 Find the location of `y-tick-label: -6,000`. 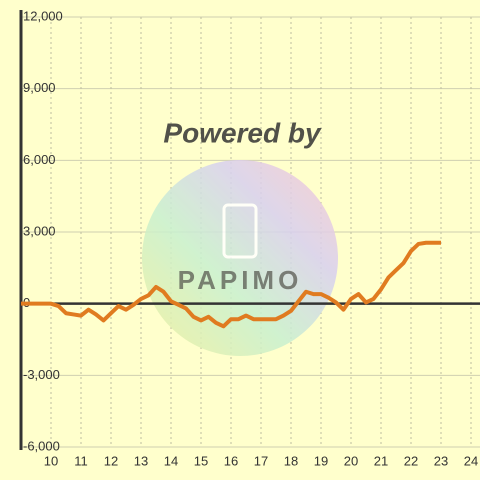

y-tick-label: -6,000 is located at coordinates (41, 445).